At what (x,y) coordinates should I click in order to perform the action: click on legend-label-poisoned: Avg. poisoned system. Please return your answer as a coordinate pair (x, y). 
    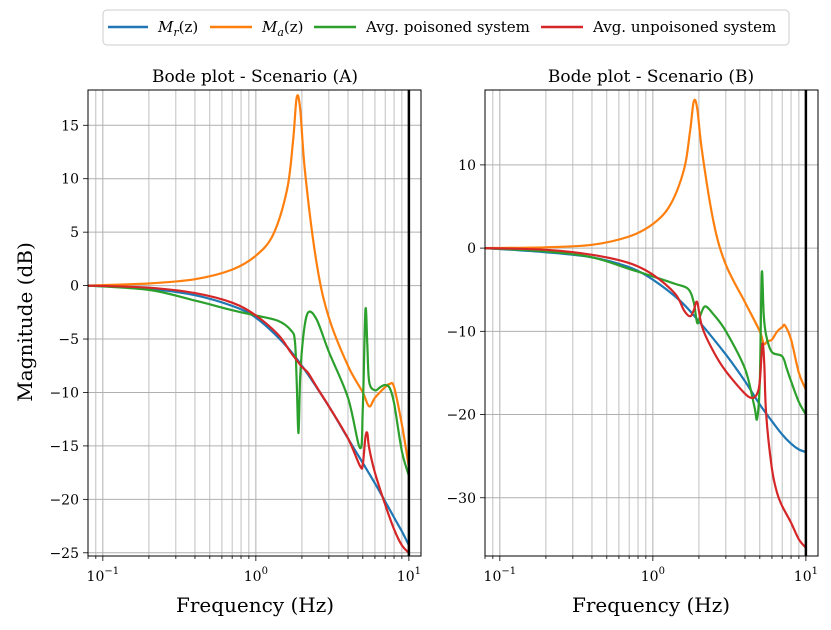
    Looking at the image, I should click on (447, 27).